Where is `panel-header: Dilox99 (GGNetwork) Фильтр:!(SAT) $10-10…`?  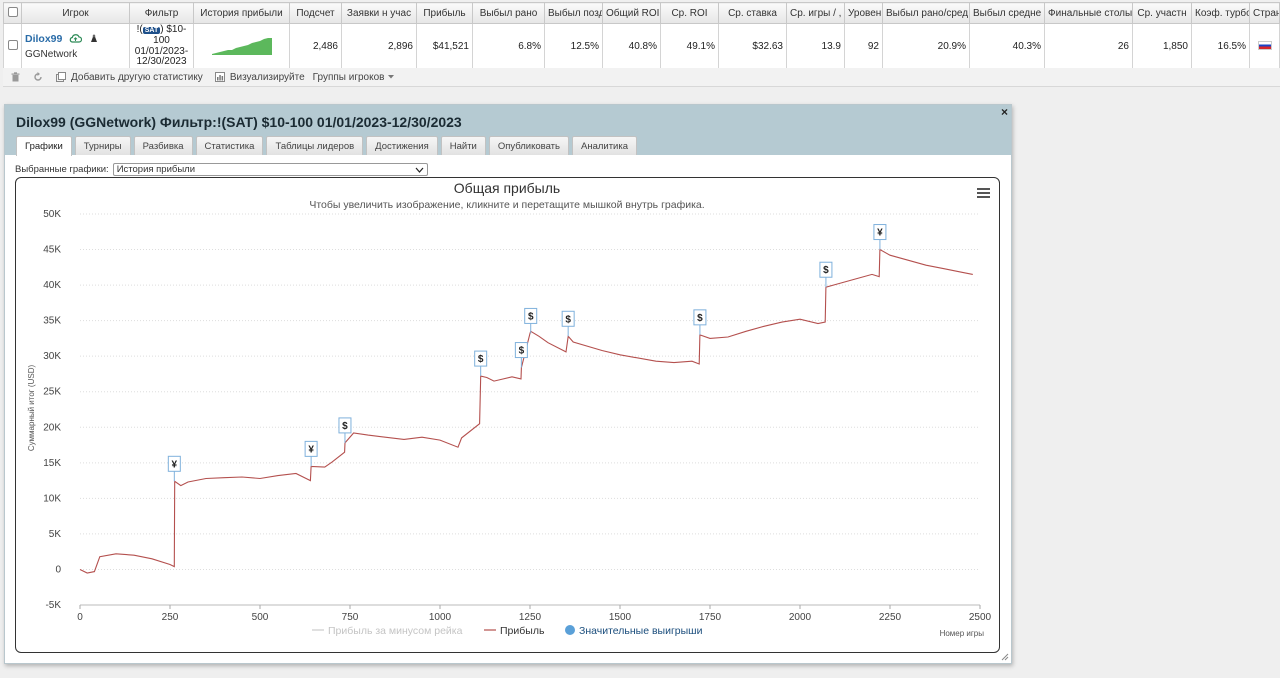 panel-header: Dilox99 (GGNetwork) Фильтр:!(SAT) $10-10… is located at coordinates (508, 130).